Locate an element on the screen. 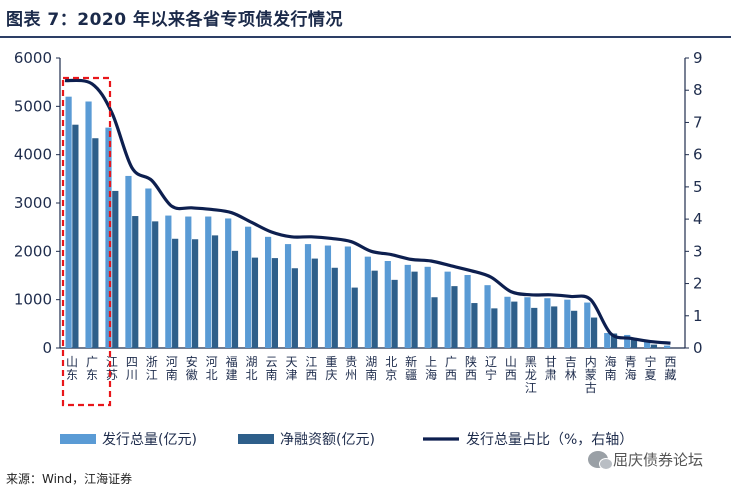 The width and height of the screenshot is (731, 493). category-label: 天津 is located at coordinates (291, 368).